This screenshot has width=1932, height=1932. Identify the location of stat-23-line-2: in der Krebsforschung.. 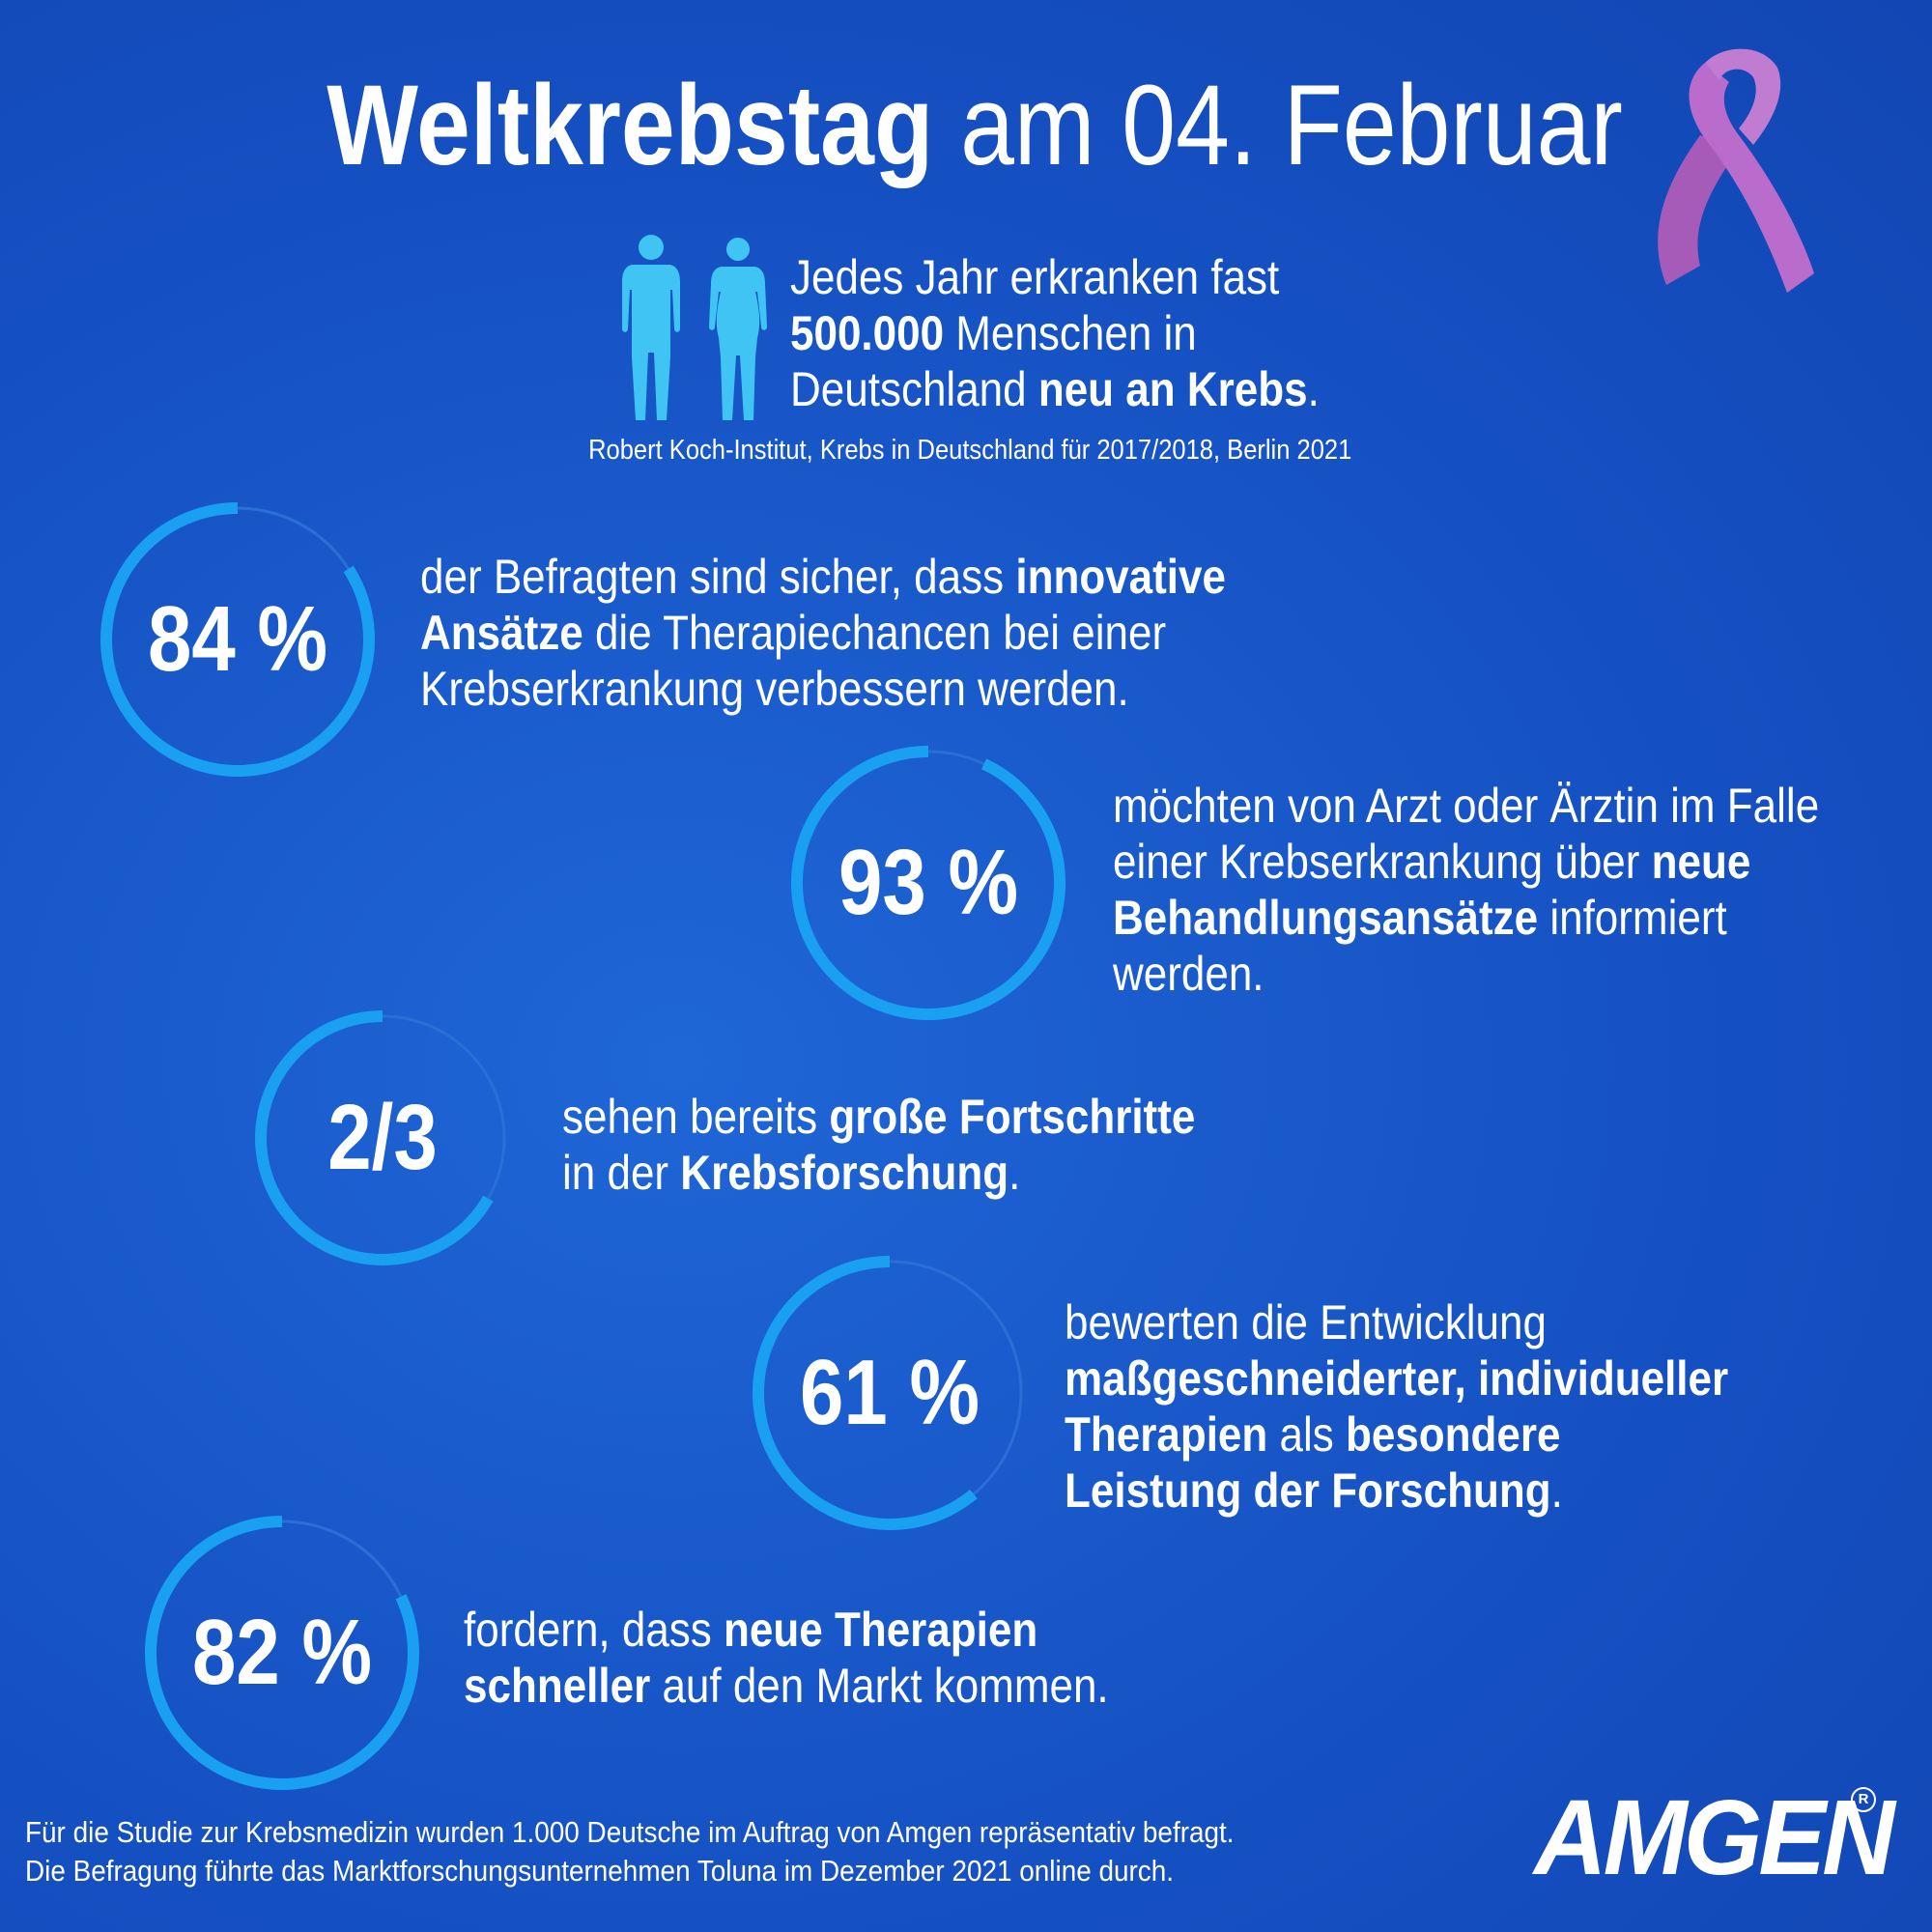
(878, 1173).